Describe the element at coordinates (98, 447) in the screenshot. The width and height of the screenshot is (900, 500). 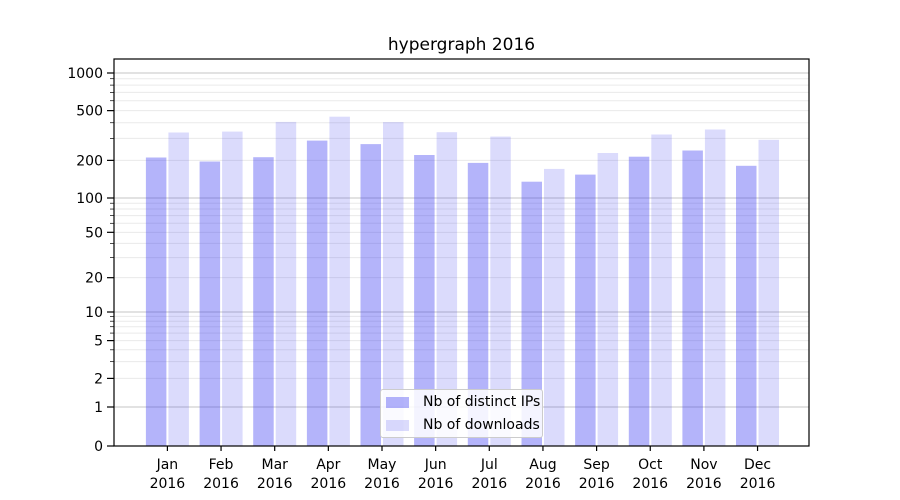
I see `y-tick-label: 0` at that location.